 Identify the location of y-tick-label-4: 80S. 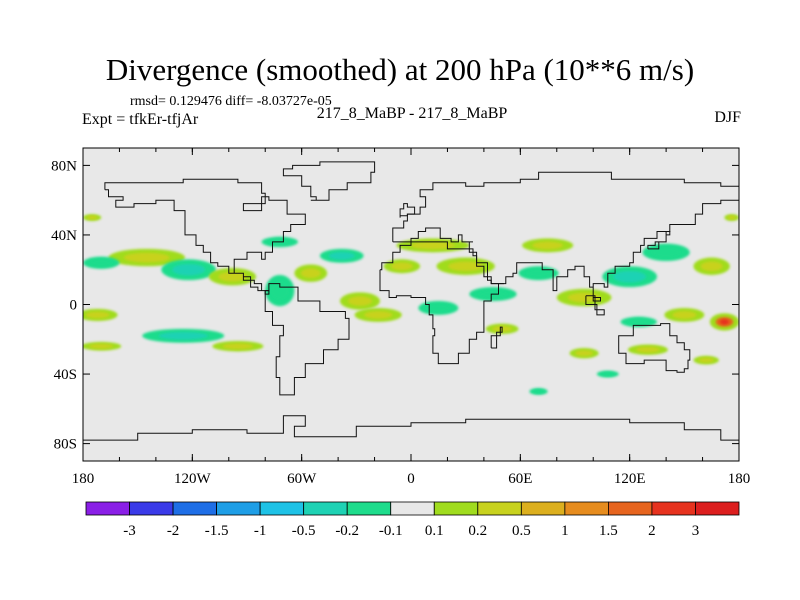
(65, 445).